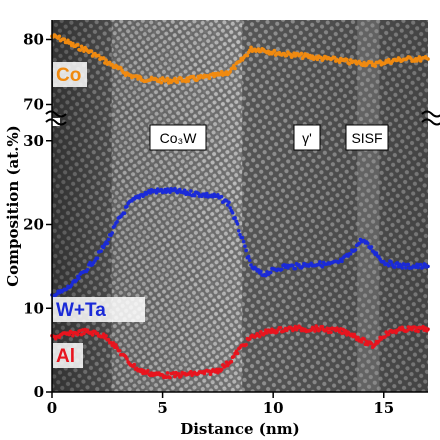 The height and width of the screenshot is (440, 440). I want to click on region-label-co3w: Co₃W, so click(178, 137).